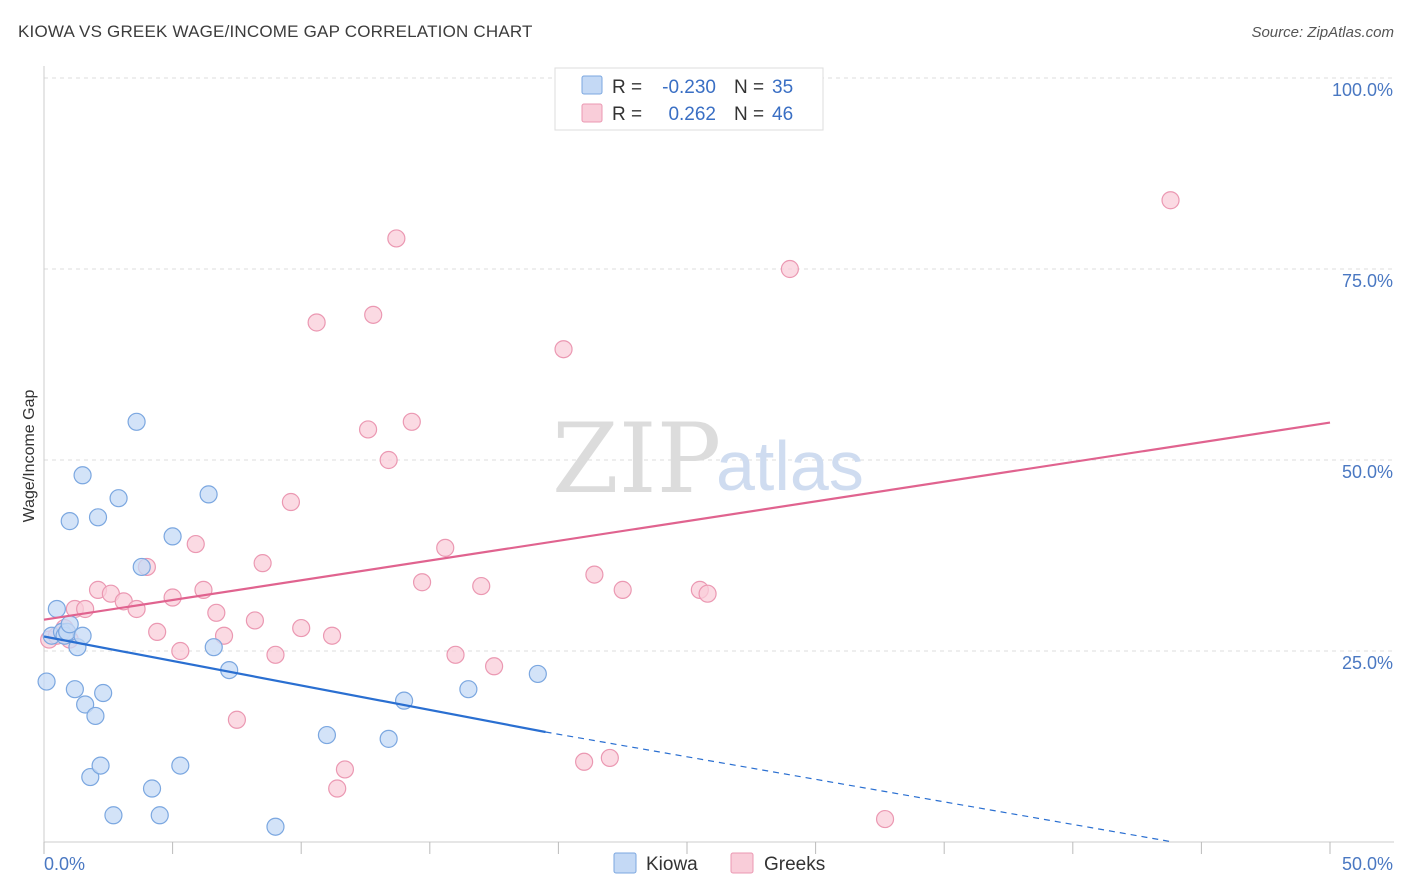  I want to click on series-legend-label-greeks: Greeks, so click(794, 864).